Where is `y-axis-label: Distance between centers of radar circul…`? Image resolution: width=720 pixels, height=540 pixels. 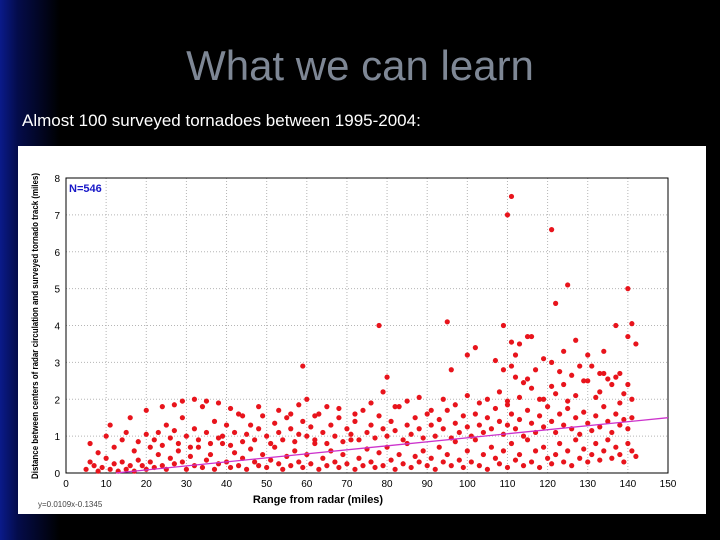
y-axis-label: Distance between centers of radar circul… is located at coordinates (35, 326).